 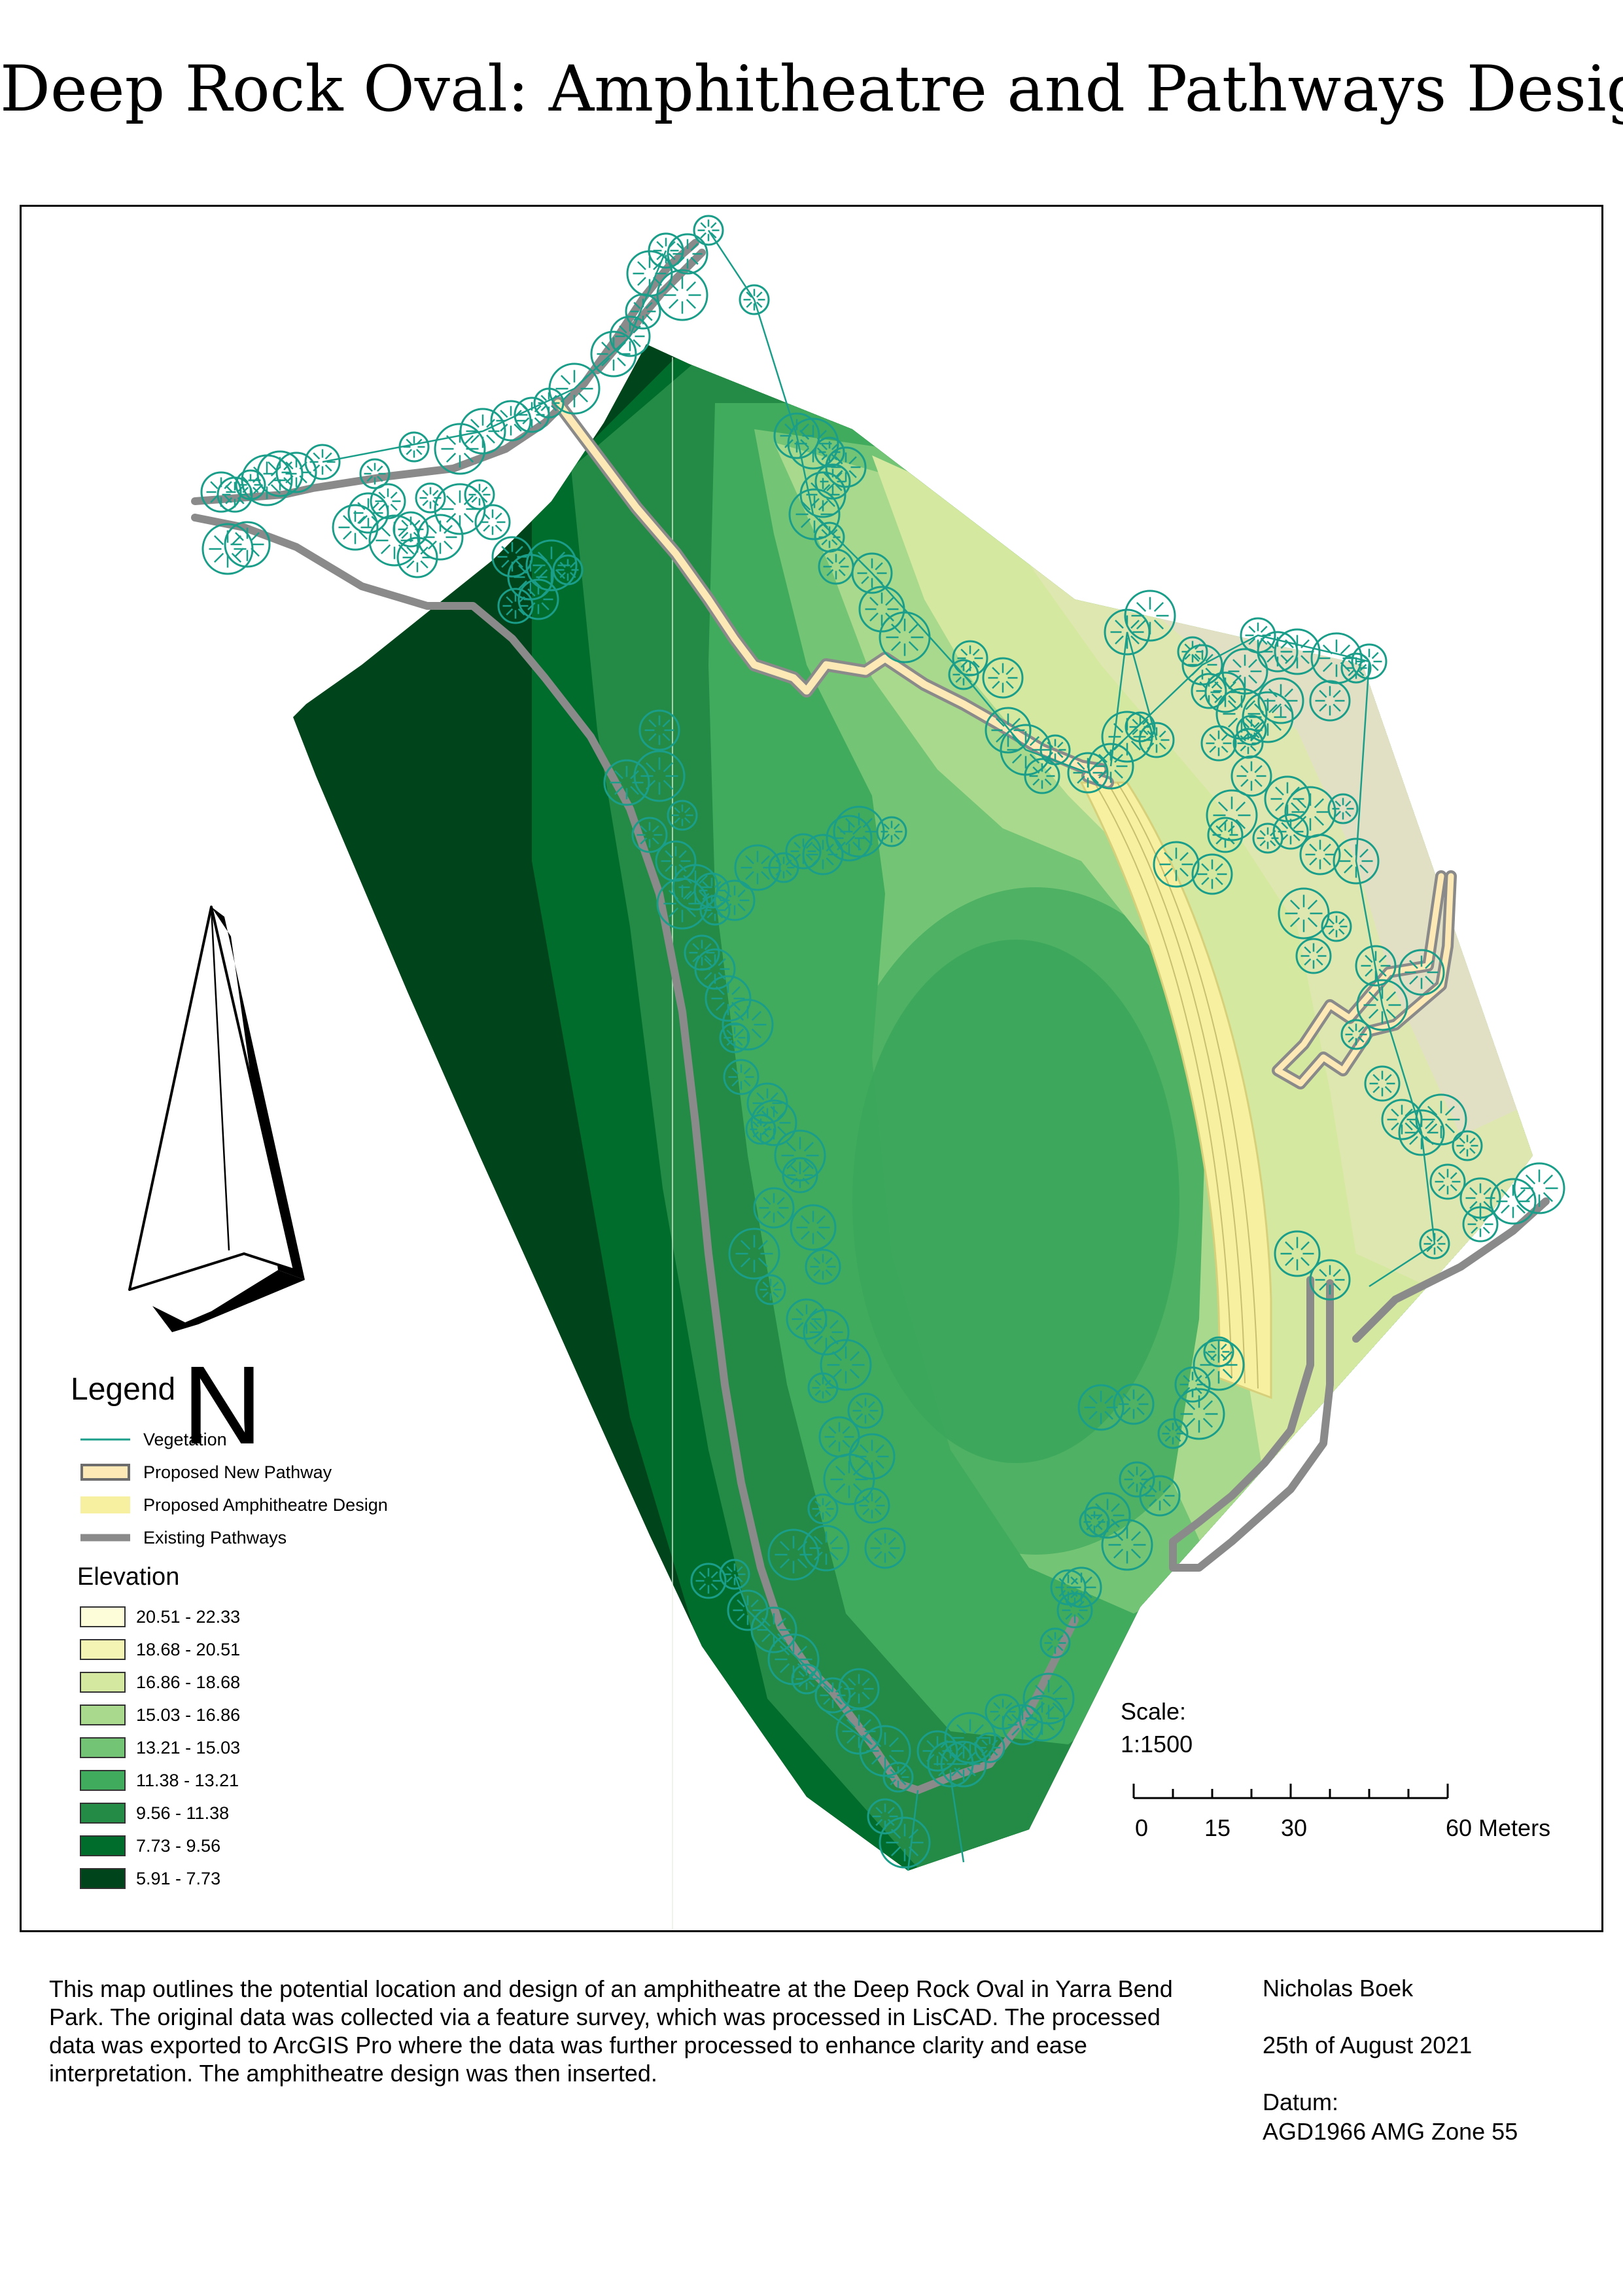 What do you see at coordinates (1294, 1827) in the screenshot?
I see `scale-tick-30: 30` at bounding box center [1294, 1827].